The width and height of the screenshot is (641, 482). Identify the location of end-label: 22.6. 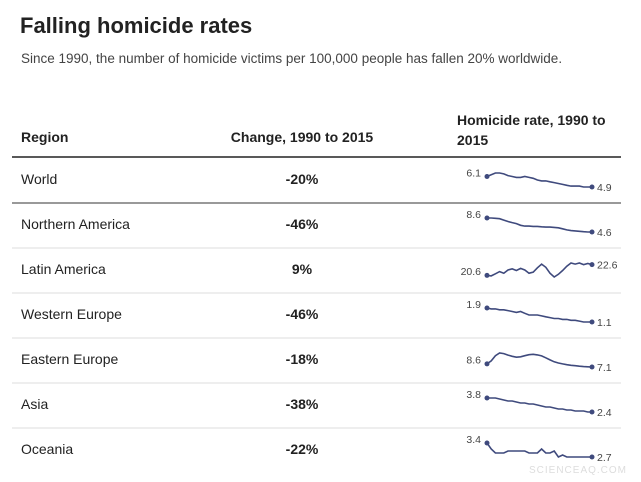
(607, 265).